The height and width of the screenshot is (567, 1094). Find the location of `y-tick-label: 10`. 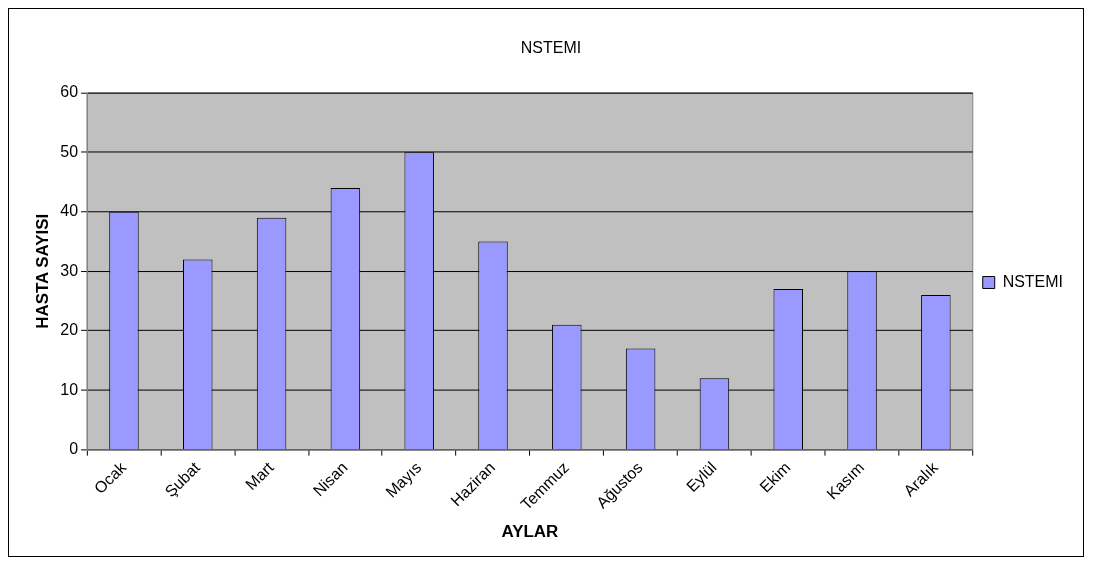

y-tick-label: 10 is located at coordinates (69, 389).